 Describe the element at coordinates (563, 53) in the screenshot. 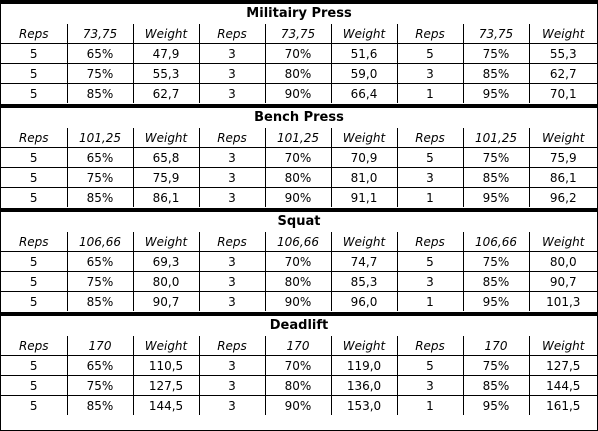

I see `weight-cell: 55,3` at that location.